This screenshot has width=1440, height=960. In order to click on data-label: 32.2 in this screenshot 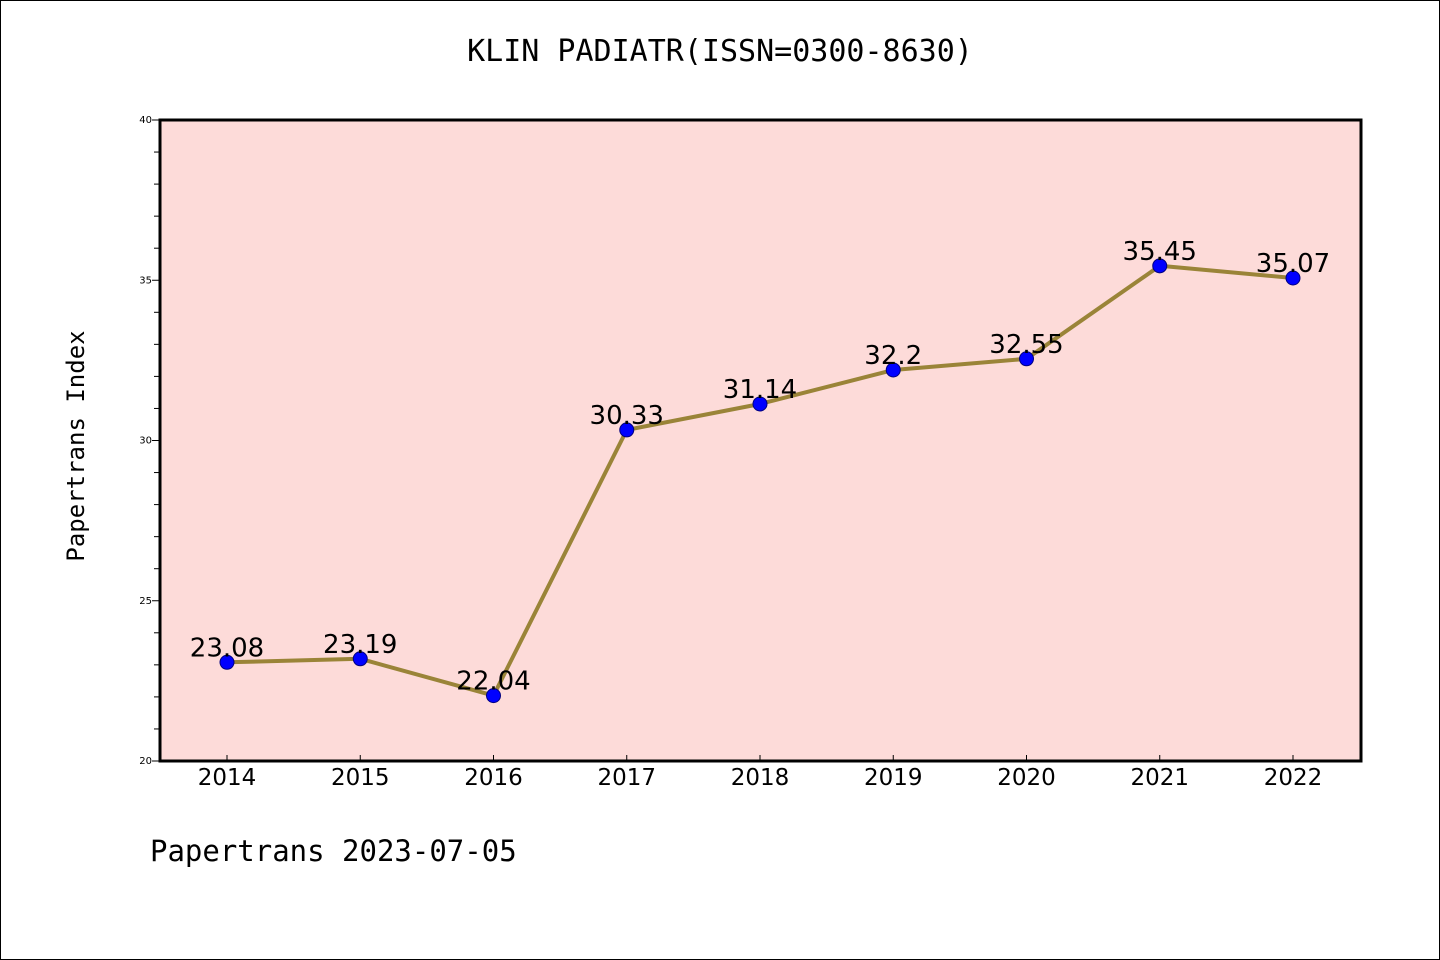, I will do `click(893, 356)`.